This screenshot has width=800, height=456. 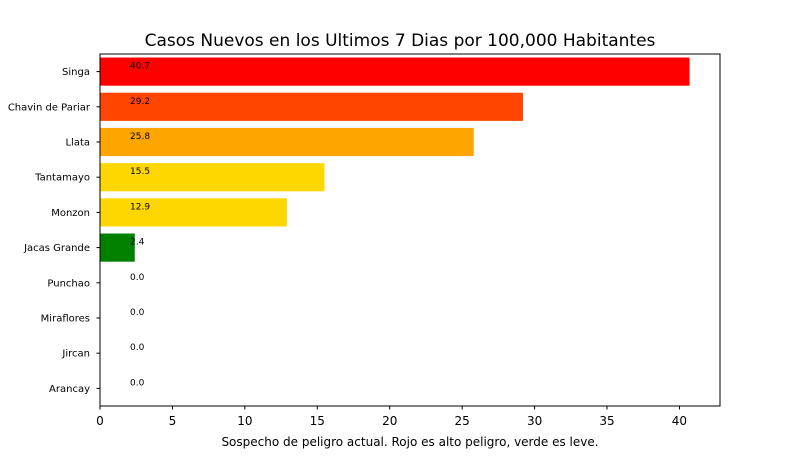 What do you see at coordinates (140, 207) in the screenshot?
I see `data-label: 12.9` at bounding box center [140, 207].